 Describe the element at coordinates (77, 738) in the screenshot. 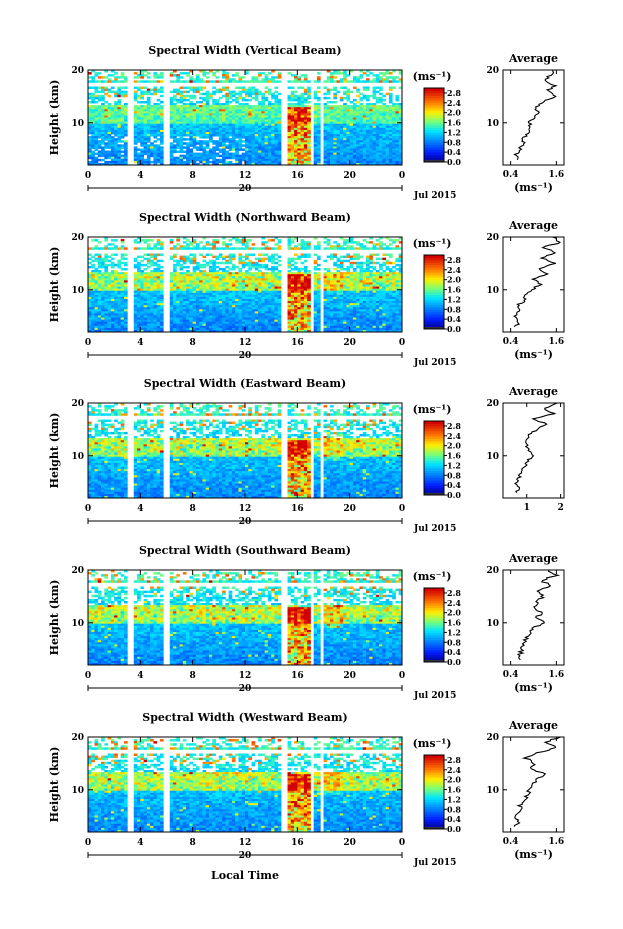

I see `y-tick-label: 20` at that location.